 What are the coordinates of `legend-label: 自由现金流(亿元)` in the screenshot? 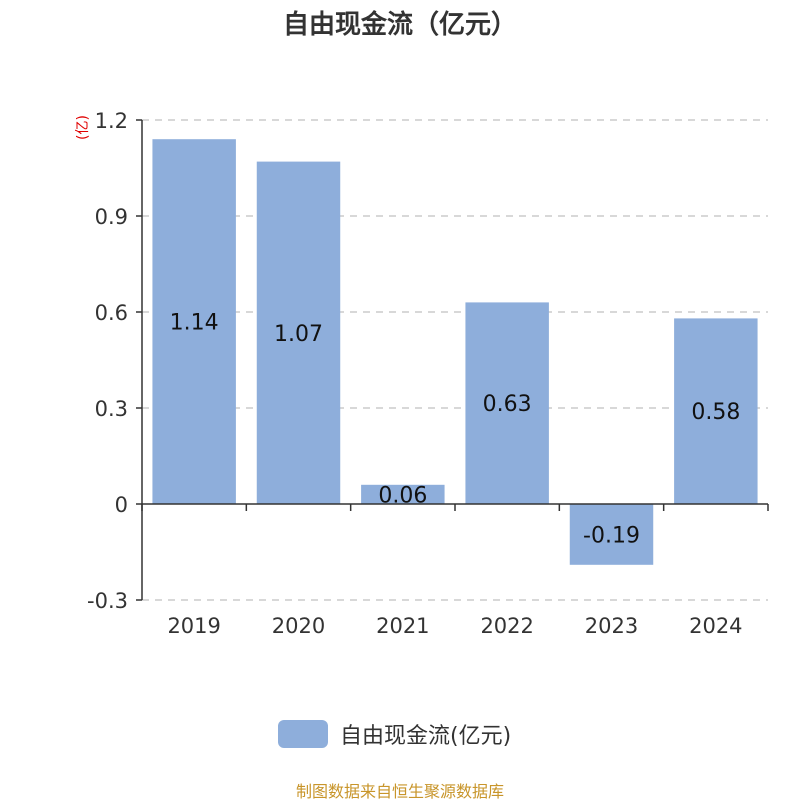 It's located at (426, 736).